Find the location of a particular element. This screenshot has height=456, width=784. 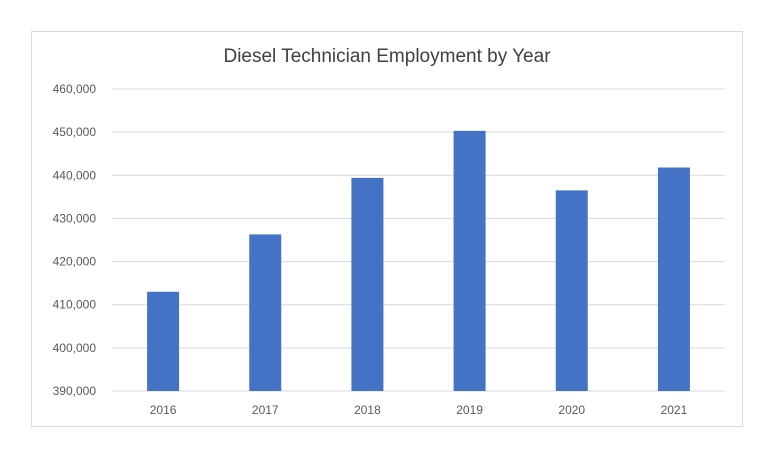

bar-2018 is located at coordinates (367, 284).